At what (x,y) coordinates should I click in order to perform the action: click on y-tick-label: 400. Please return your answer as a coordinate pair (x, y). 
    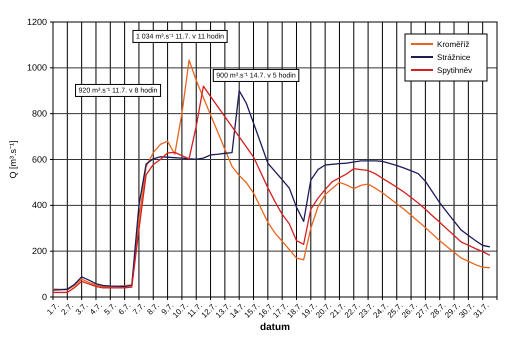
    Looking at the image, I should click on (39, 205).